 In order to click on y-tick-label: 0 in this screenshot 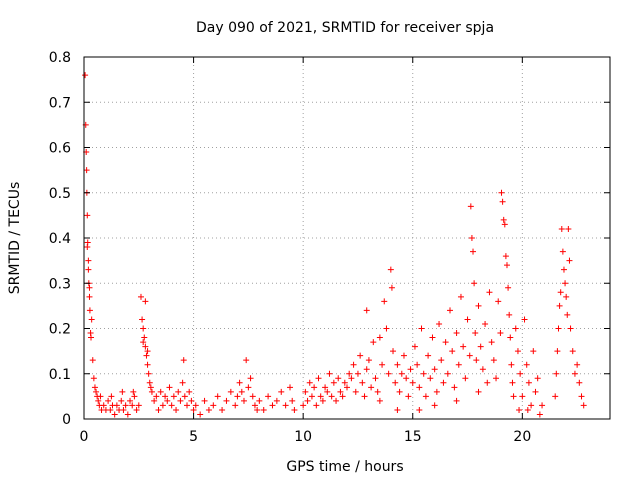, I will do `click(66, 420)`.